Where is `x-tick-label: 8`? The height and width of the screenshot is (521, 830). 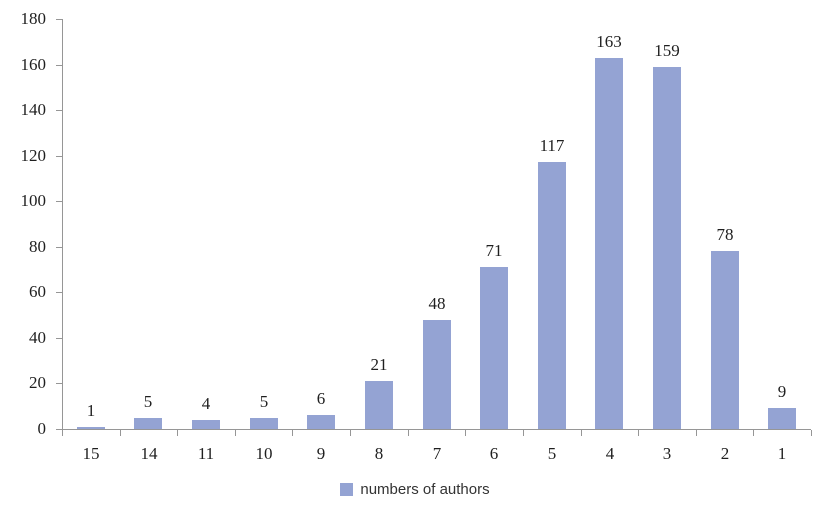 x-tick-label: 8 is located at coordinates (379, 453).